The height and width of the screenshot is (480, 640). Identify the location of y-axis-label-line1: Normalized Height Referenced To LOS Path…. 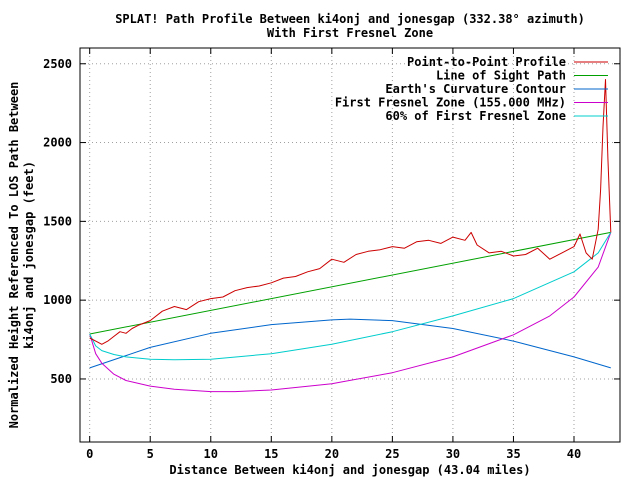
(14, 255).